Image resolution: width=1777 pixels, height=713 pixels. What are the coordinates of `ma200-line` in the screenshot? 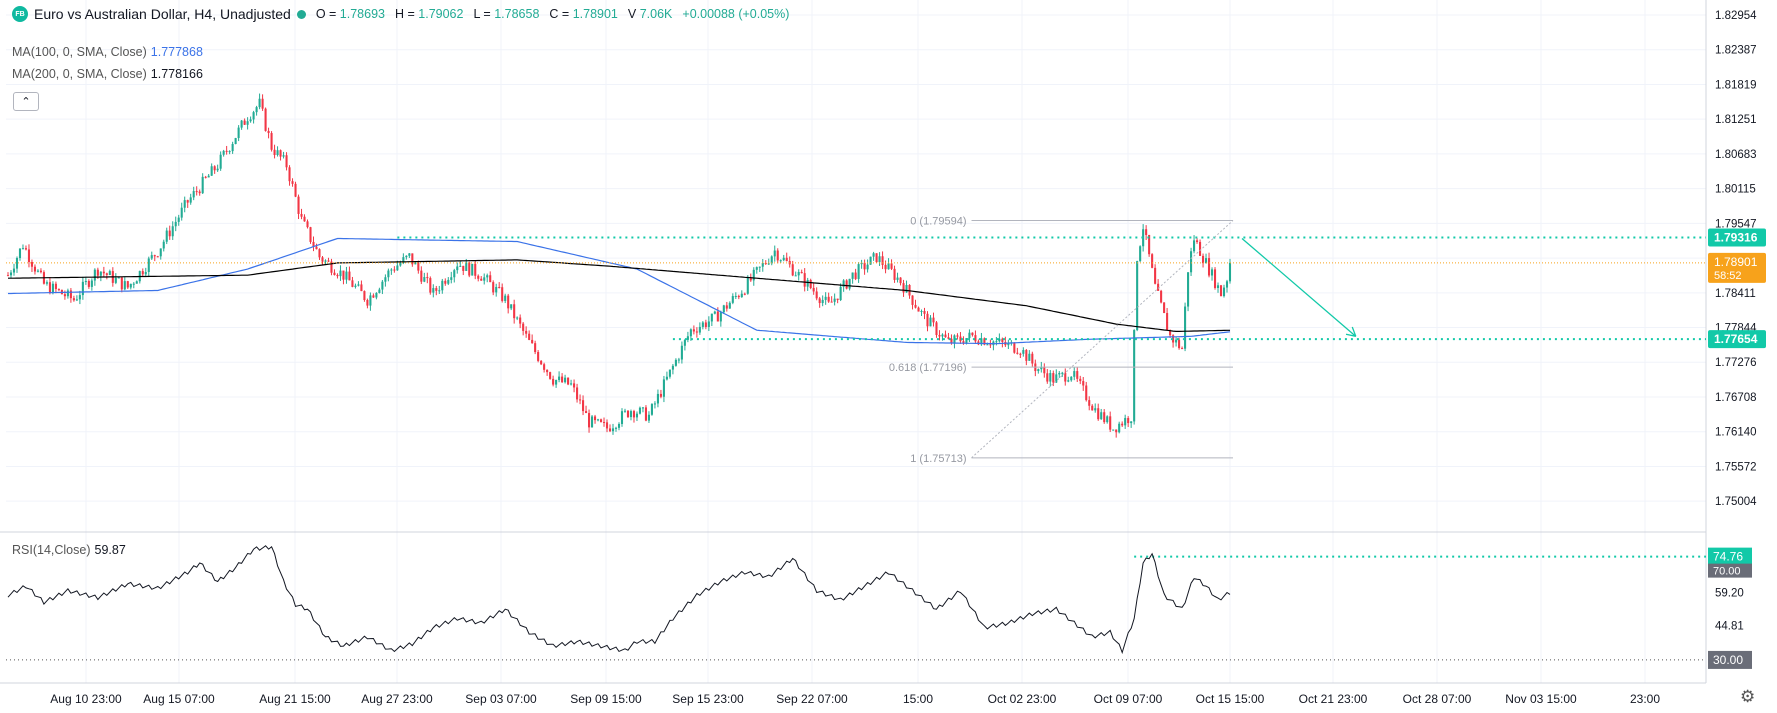 It's located at (619, 295).